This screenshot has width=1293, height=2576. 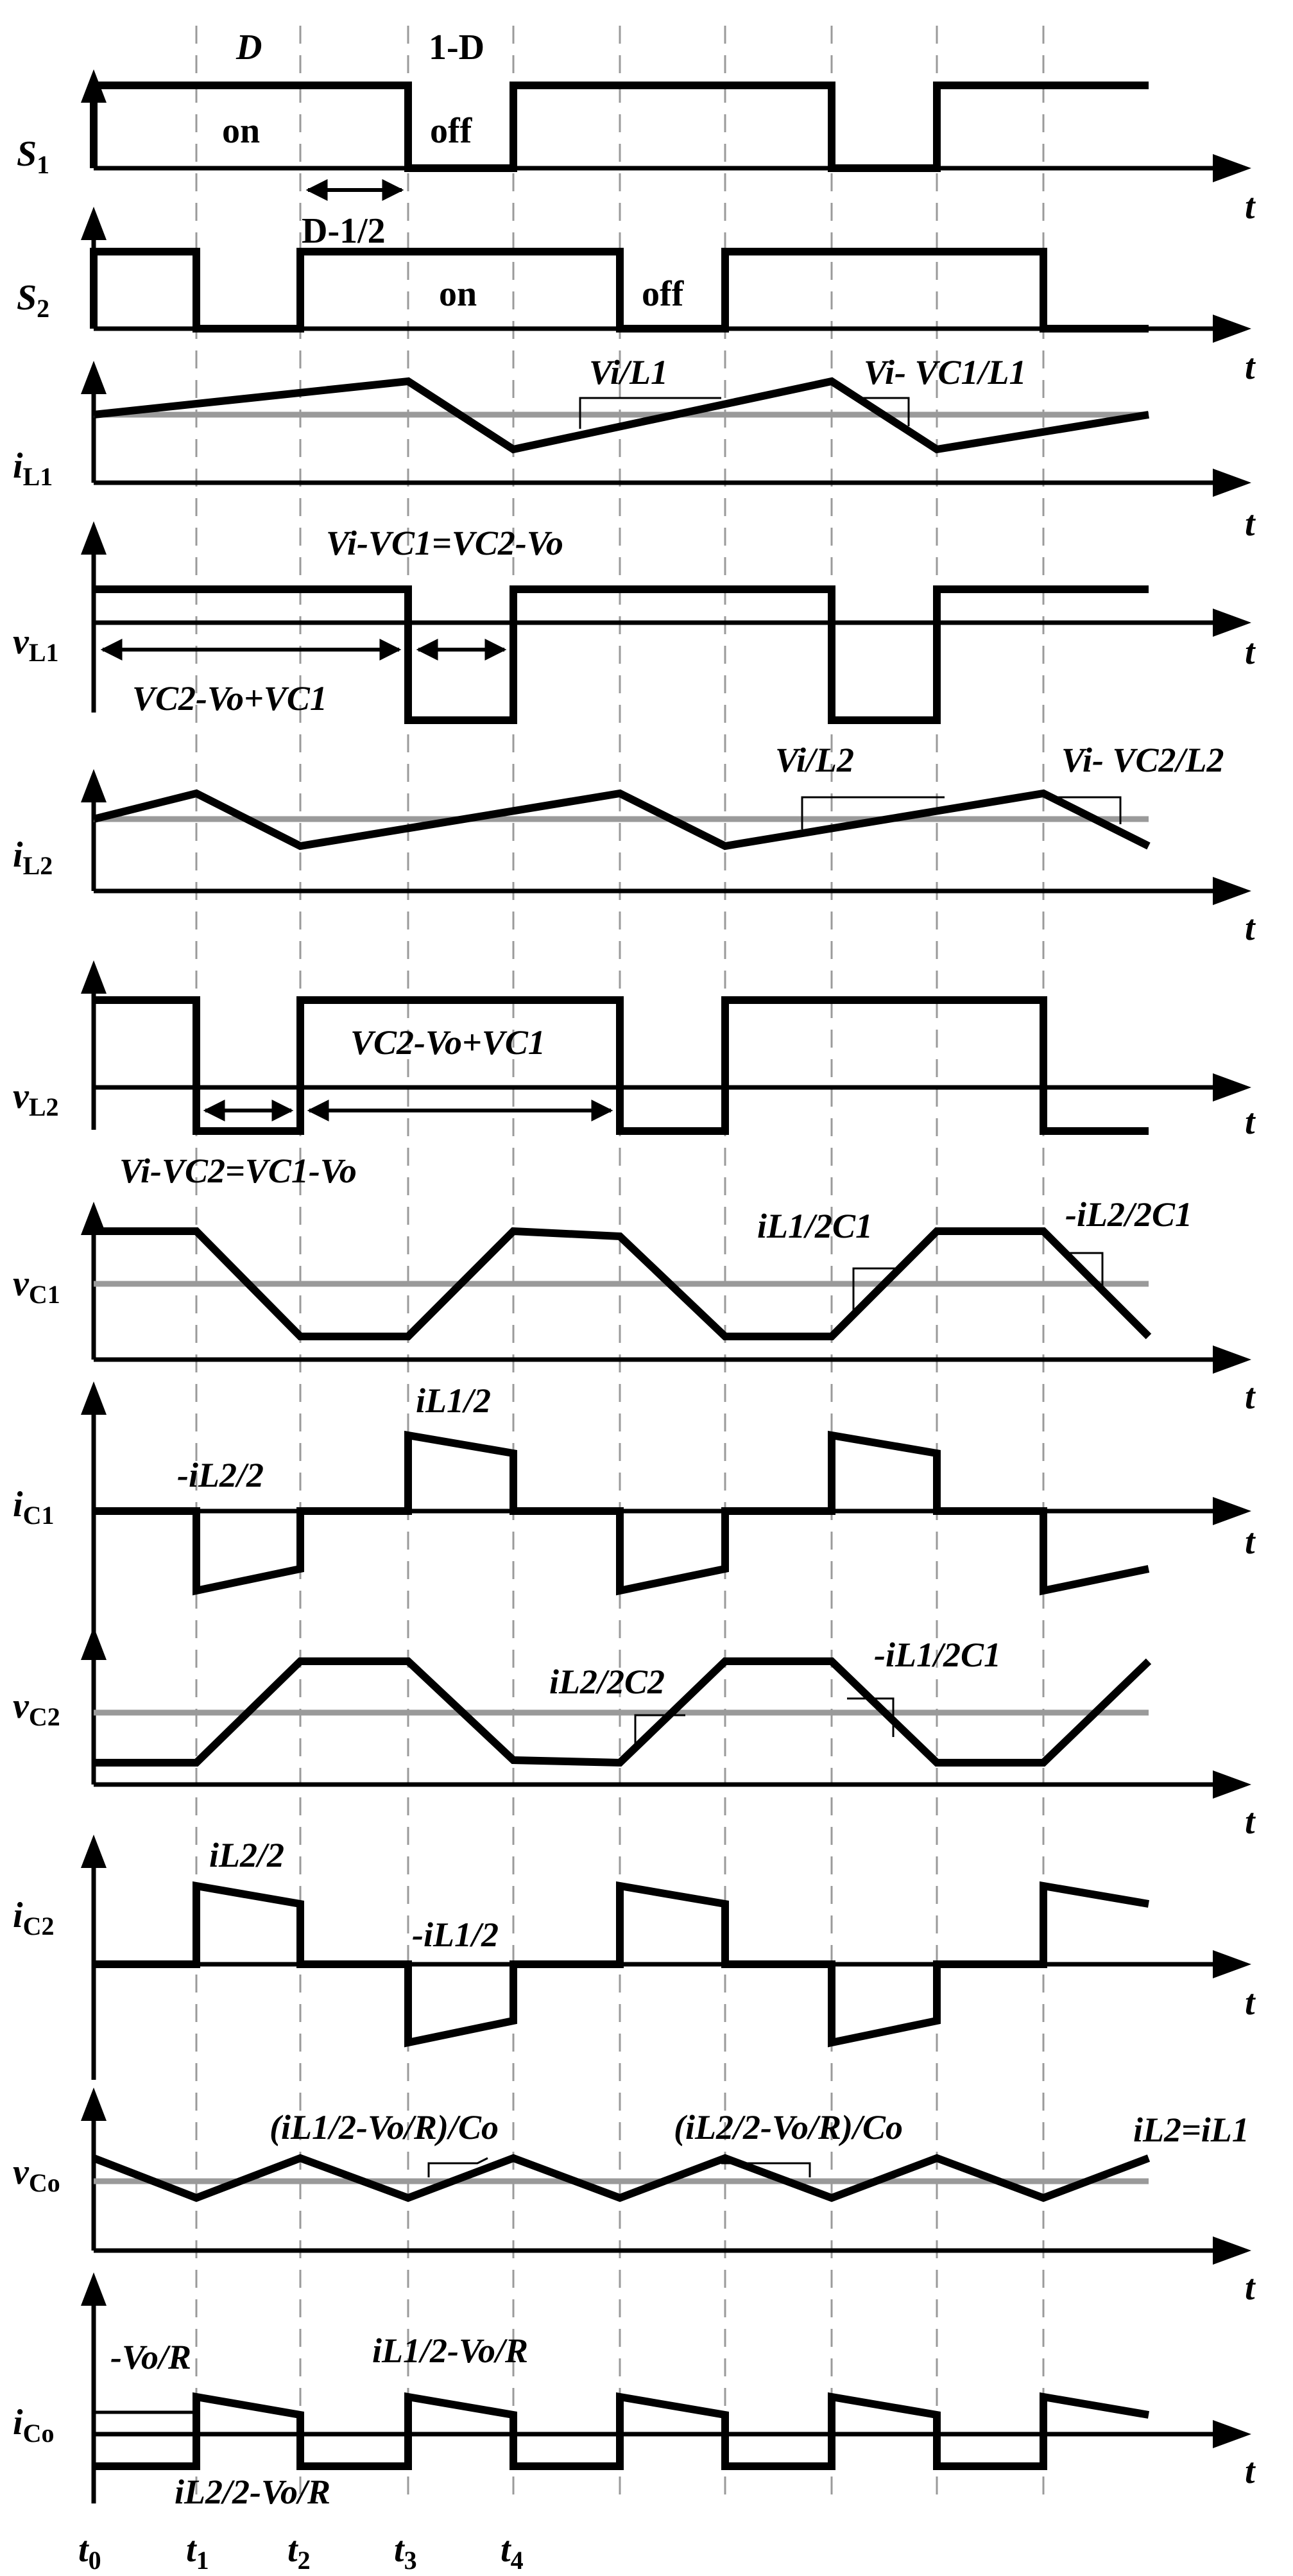 I want to click on iC2-label: iC2, so click(x=33, y=1919).